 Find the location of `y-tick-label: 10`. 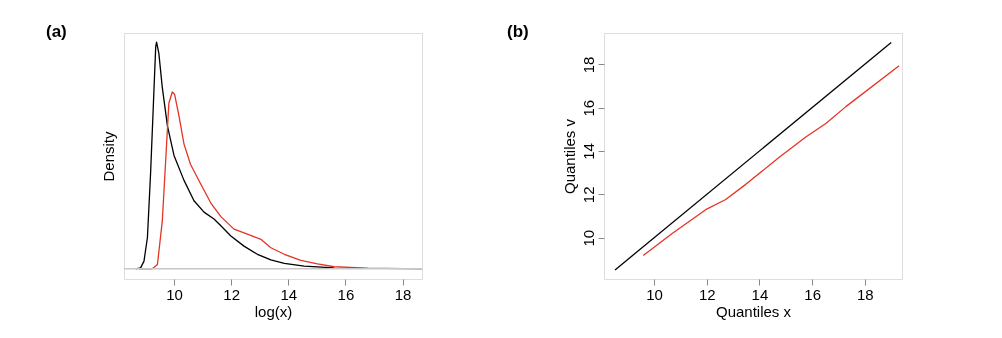

y-tick-label: 10 is located at coordinates (588, 238).